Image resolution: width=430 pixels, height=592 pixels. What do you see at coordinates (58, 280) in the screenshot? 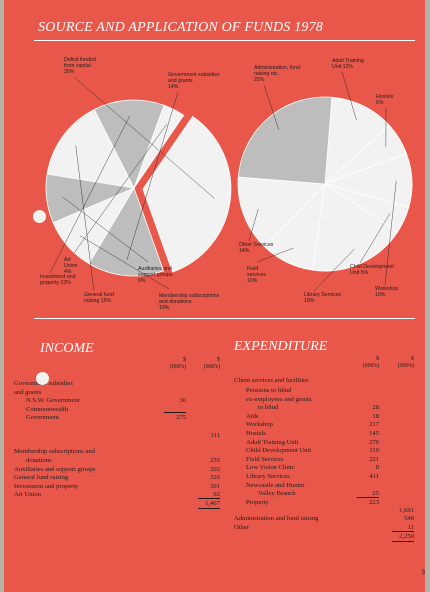
I see `income-slice-label-5: Investment and property 13%` at bounding box center [58, 280].